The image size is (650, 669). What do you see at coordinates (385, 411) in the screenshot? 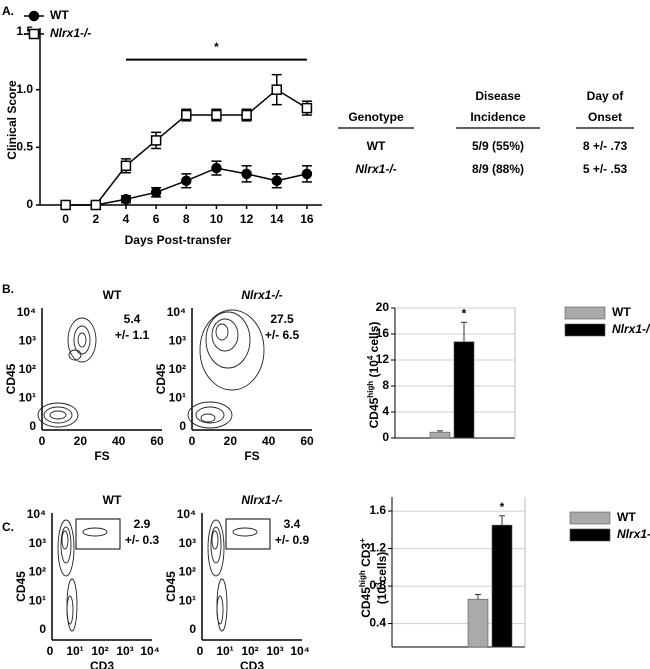
I see `y-tick-label: 4` at bounding box center [385, 411].